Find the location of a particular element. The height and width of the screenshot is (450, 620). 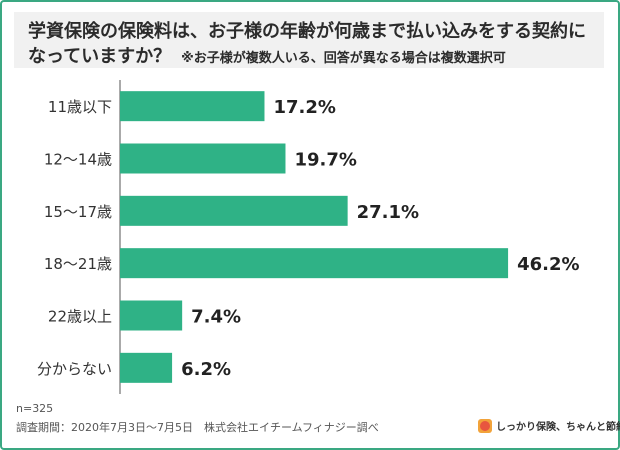

sample-size: n=325 is located at coordinates (35, 408).